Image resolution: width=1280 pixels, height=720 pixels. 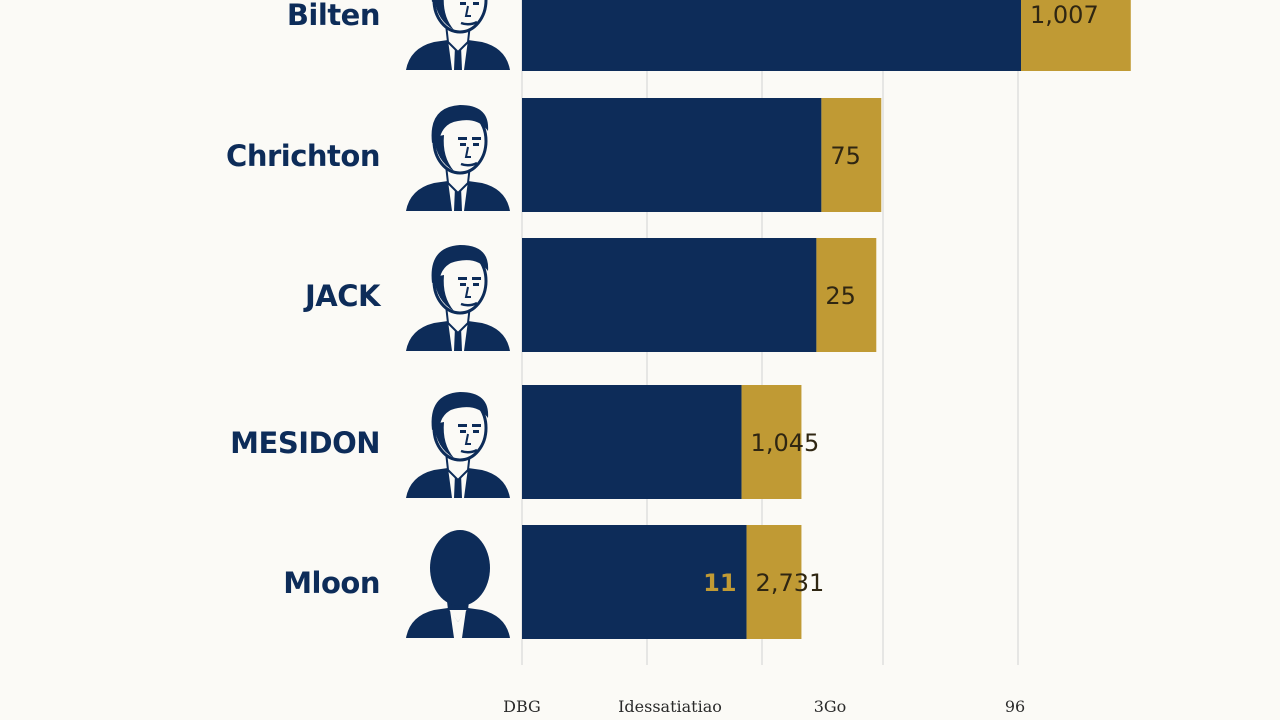 What do you see at coordinates (305, 443) in the screenshot?
I see `category-label-3: MESIDON` at bounding box center [305, 443].